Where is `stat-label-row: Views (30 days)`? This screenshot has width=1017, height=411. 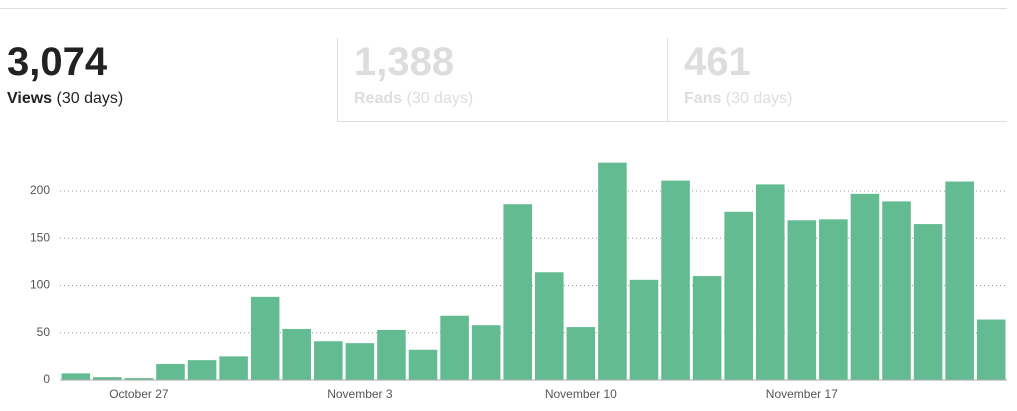 stat-label-row: Views (30 days) is located at coordinates (172, 99).